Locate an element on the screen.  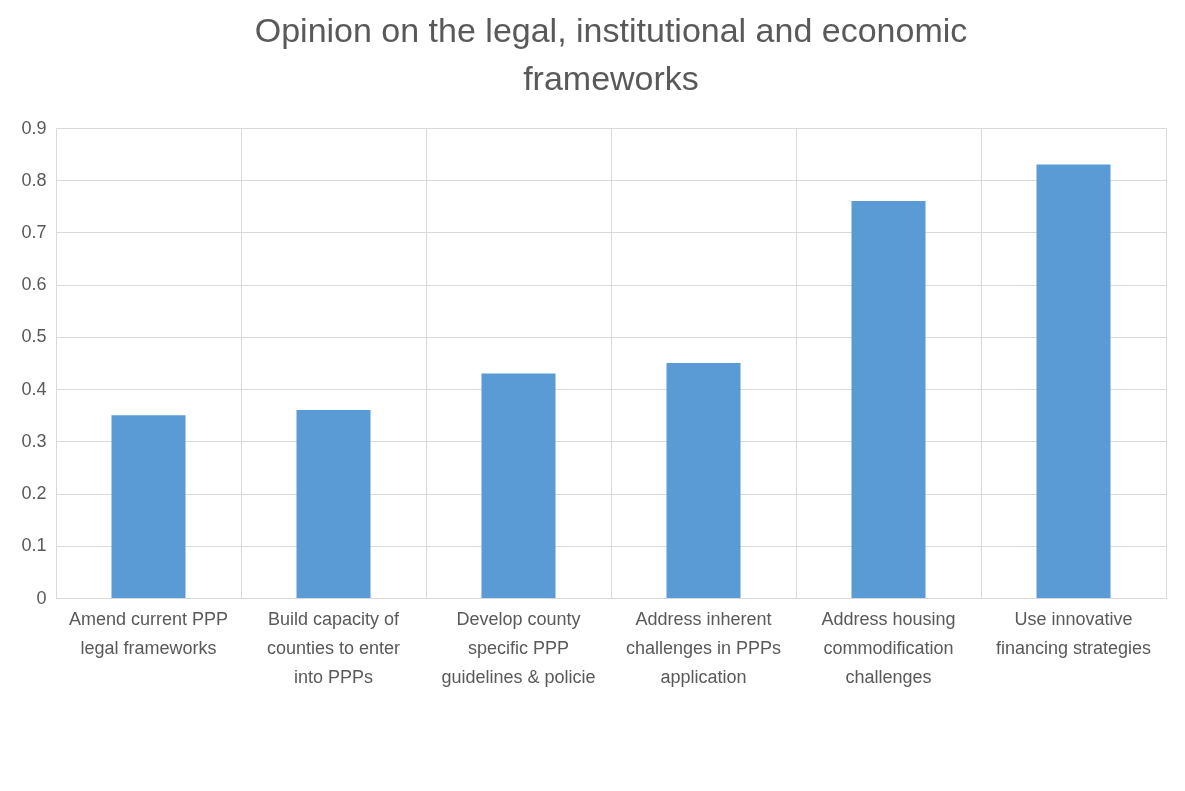
y-tick-label: 0.1 is located at coordinates (34, 545).